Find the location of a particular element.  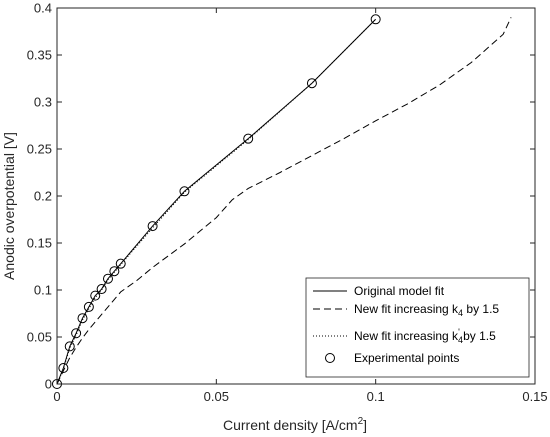

y-tick-label: 0.05 is located at coordinates (39, 337).